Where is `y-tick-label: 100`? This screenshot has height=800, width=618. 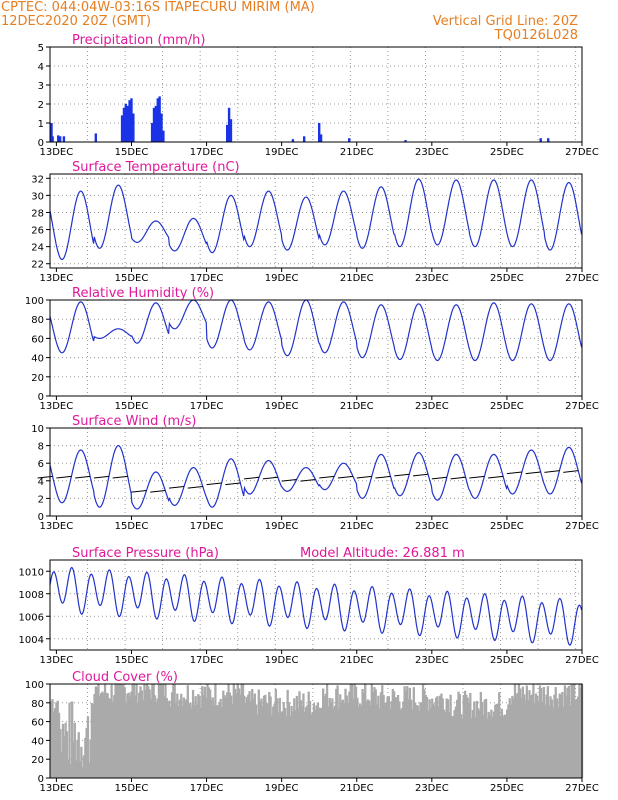 y-tick-label: 100 is located at coordinates (34, 685).